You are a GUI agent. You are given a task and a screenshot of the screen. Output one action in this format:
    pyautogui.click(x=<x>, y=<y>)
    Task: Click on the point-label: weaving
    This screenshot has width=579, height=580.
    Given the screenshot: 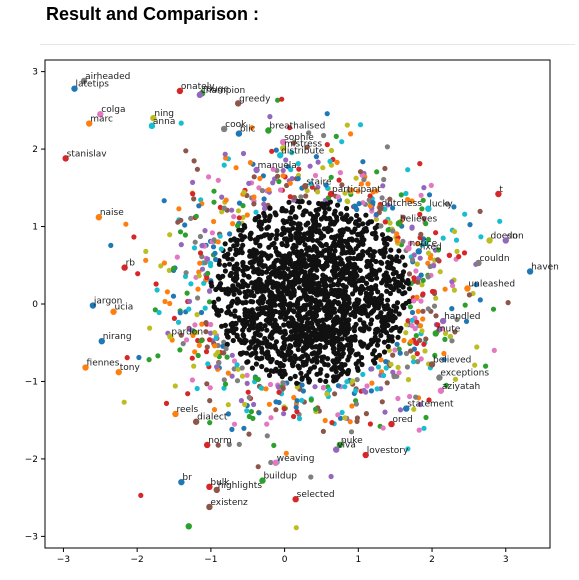 What is the action you would take?
    pyautogui.click(x=296, y=459)
    